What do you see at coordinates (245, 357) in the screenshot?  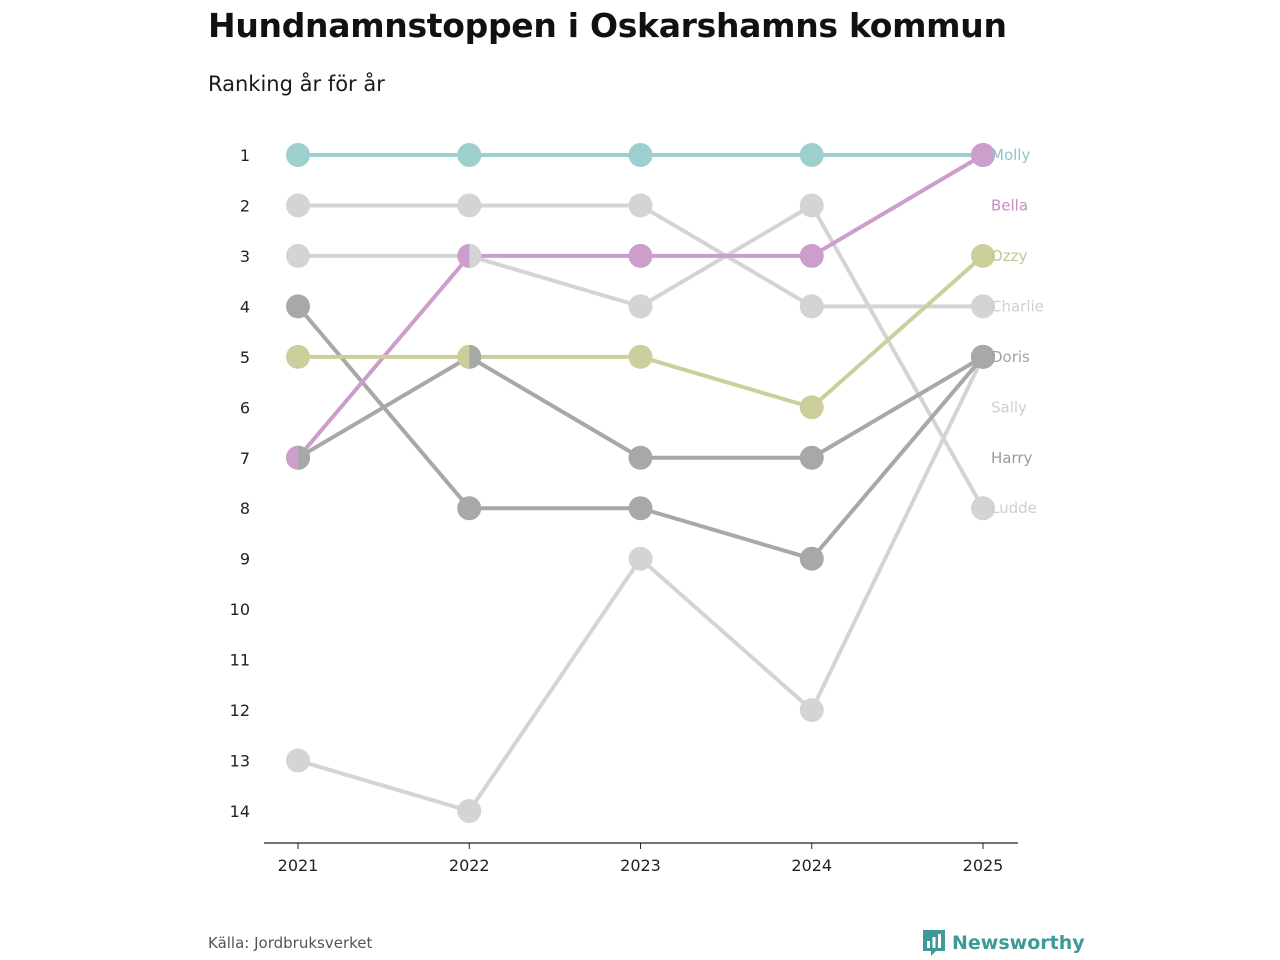 I see `y-tick-label: 5` at bounding box center [245, 357].